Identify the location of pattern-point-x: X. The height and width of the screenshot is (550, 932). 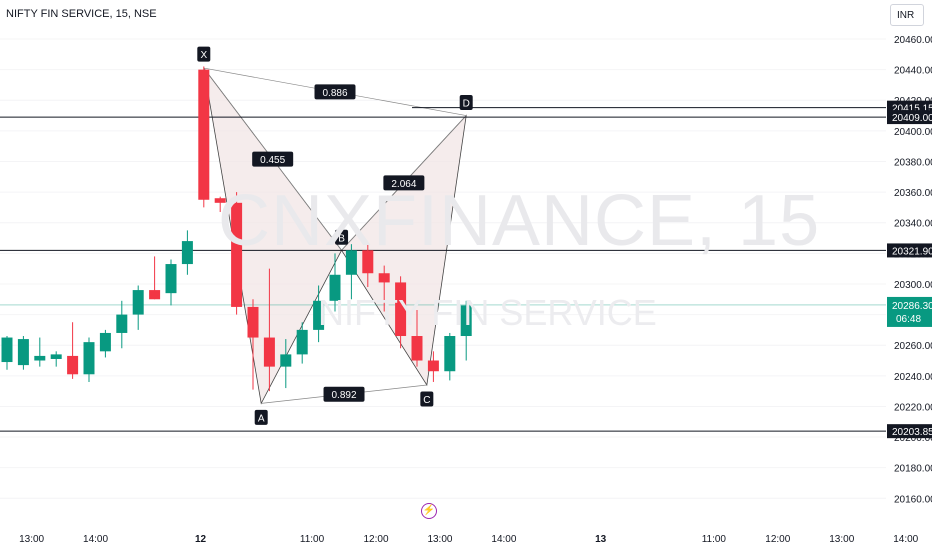
(203, 55).